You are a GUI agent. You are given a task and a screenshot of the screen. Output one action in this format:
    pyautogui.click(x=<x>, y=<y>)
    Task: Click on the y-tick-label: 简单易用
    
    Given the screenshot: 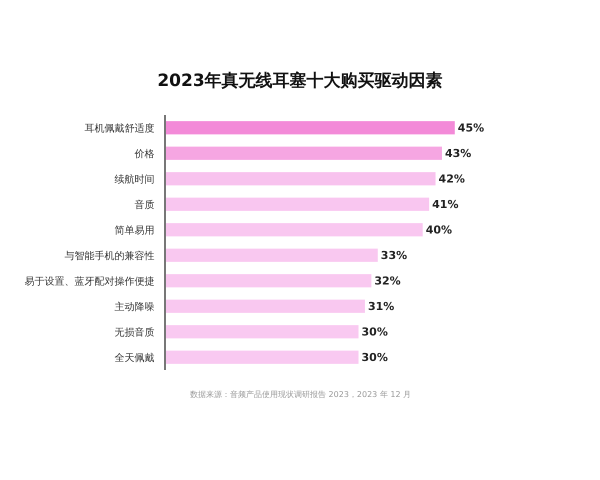 What is the action you would take?
    pyautogui.click(x=134, y=230)
    